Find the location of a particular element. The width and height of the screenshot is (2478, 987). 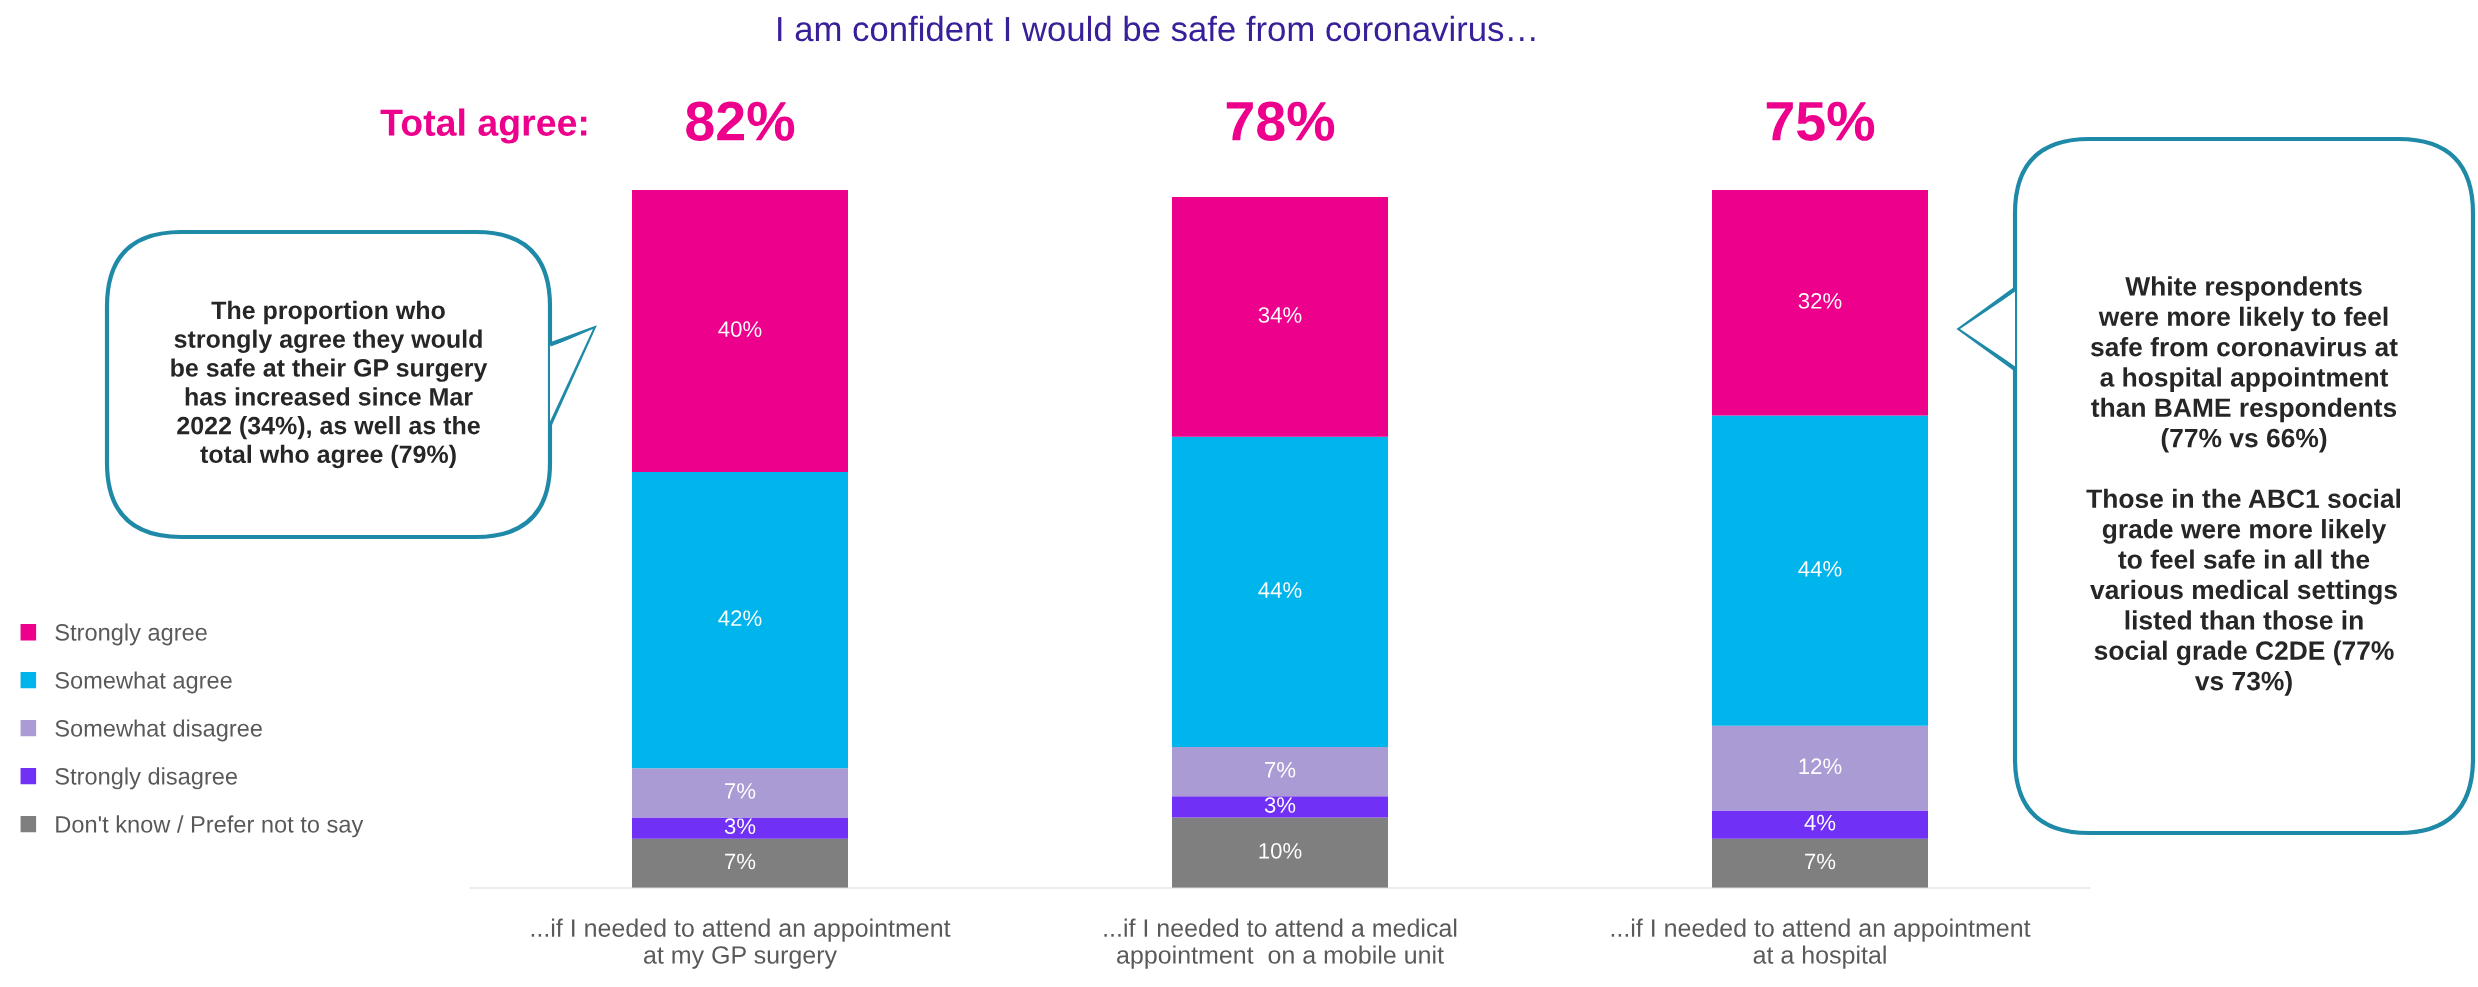

data-label: 32% is located at coordinates (1820, 301).